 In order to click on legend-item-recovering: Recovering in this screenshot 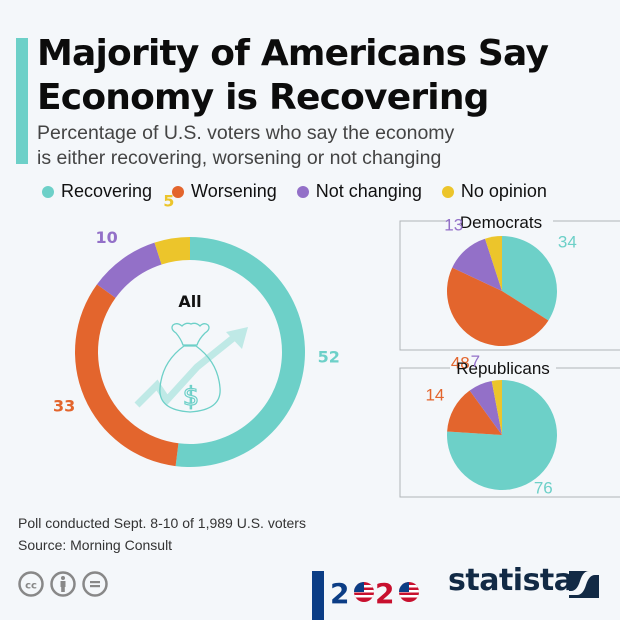, I will do `click(97, 191)`.